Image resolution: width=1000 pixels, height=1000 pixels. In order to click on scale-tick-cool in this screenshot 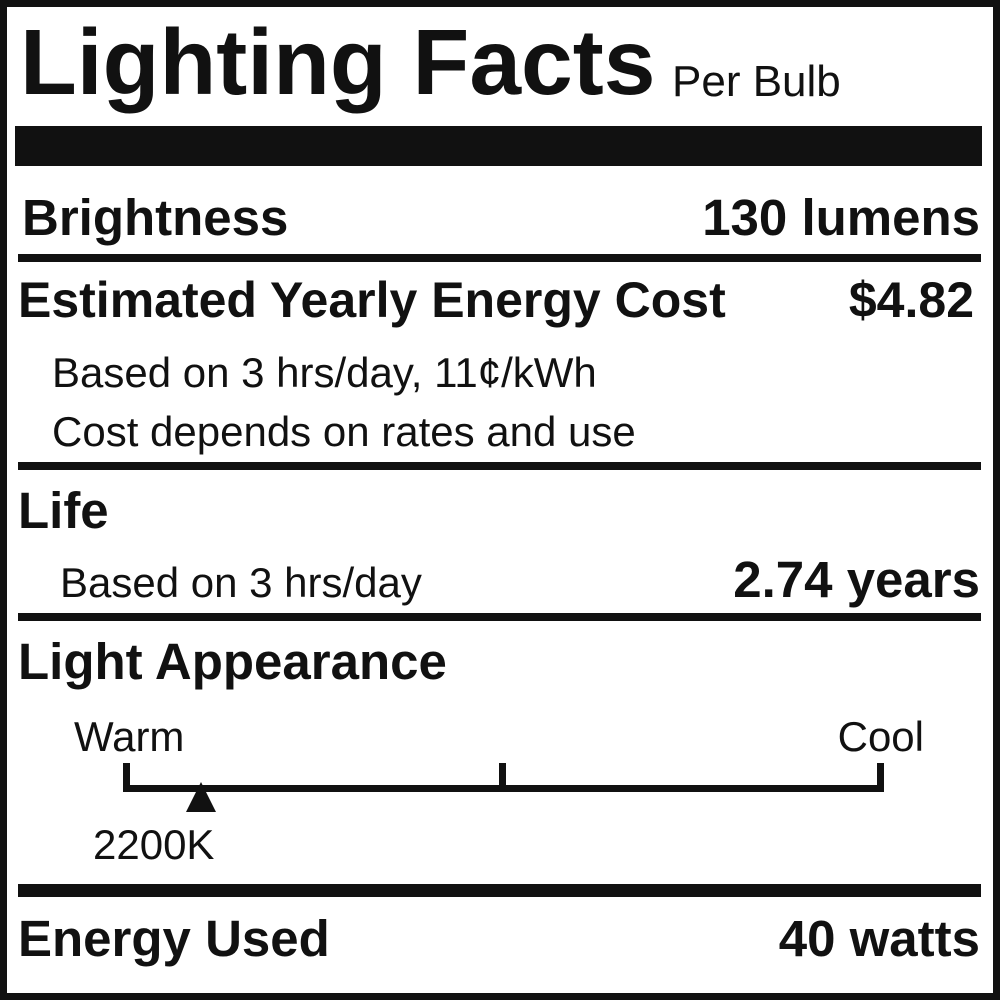, I will do `click(880, 777)`.